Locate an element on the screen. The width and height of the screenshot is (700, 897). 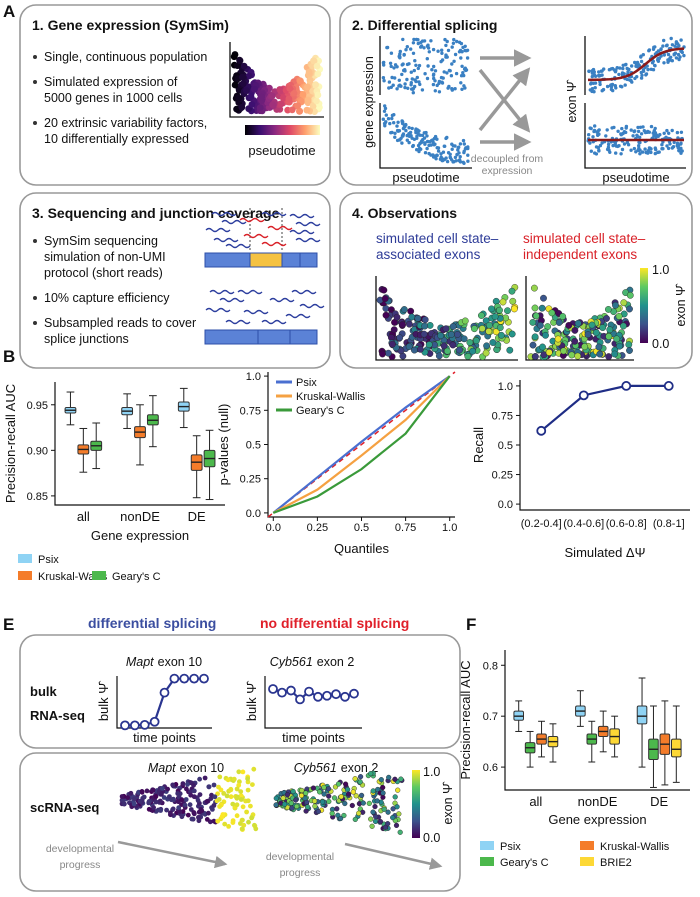
x-tick-label: 0.5 is located at coordinates (361, 528).